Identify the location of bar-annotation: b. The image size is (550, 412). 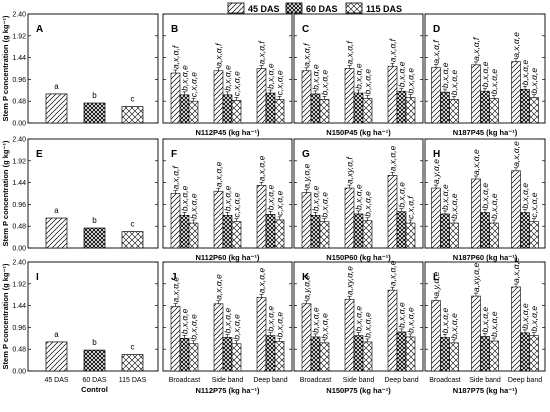
(94, 342).